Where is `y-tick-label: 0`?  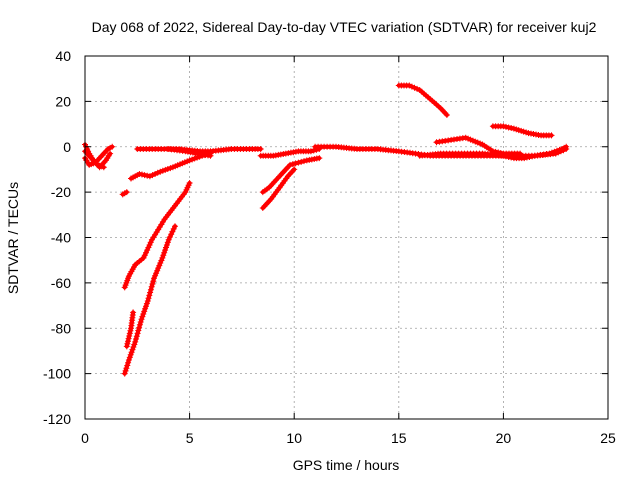
y-tick-label: 0 is located at coordinates (67, 147).